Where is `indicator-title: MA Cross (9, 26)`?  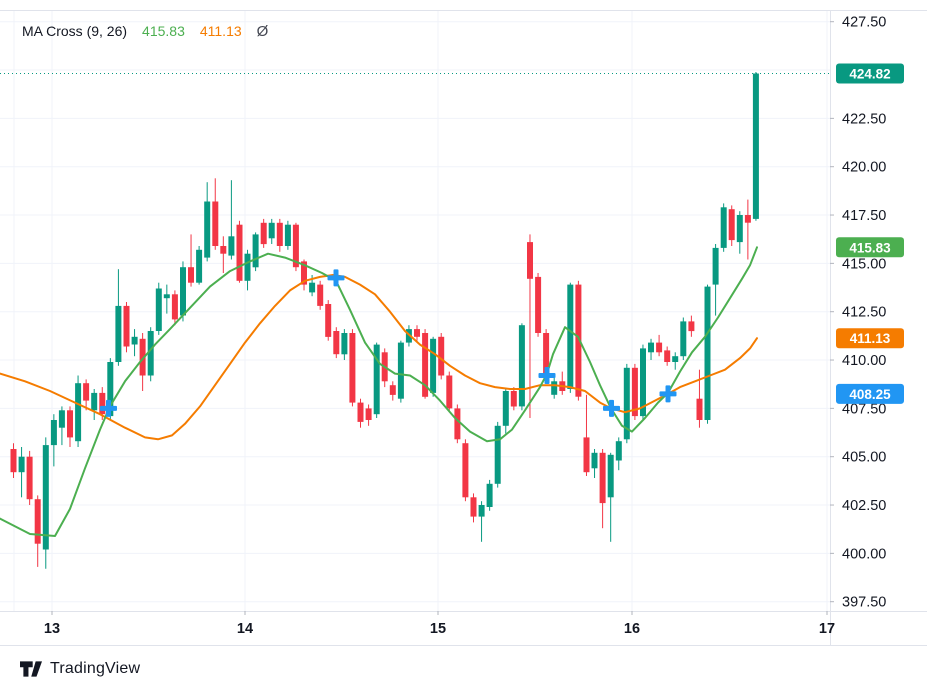 indicator-title: MA Cross (9, 26) is located at coordinates (75, 31).